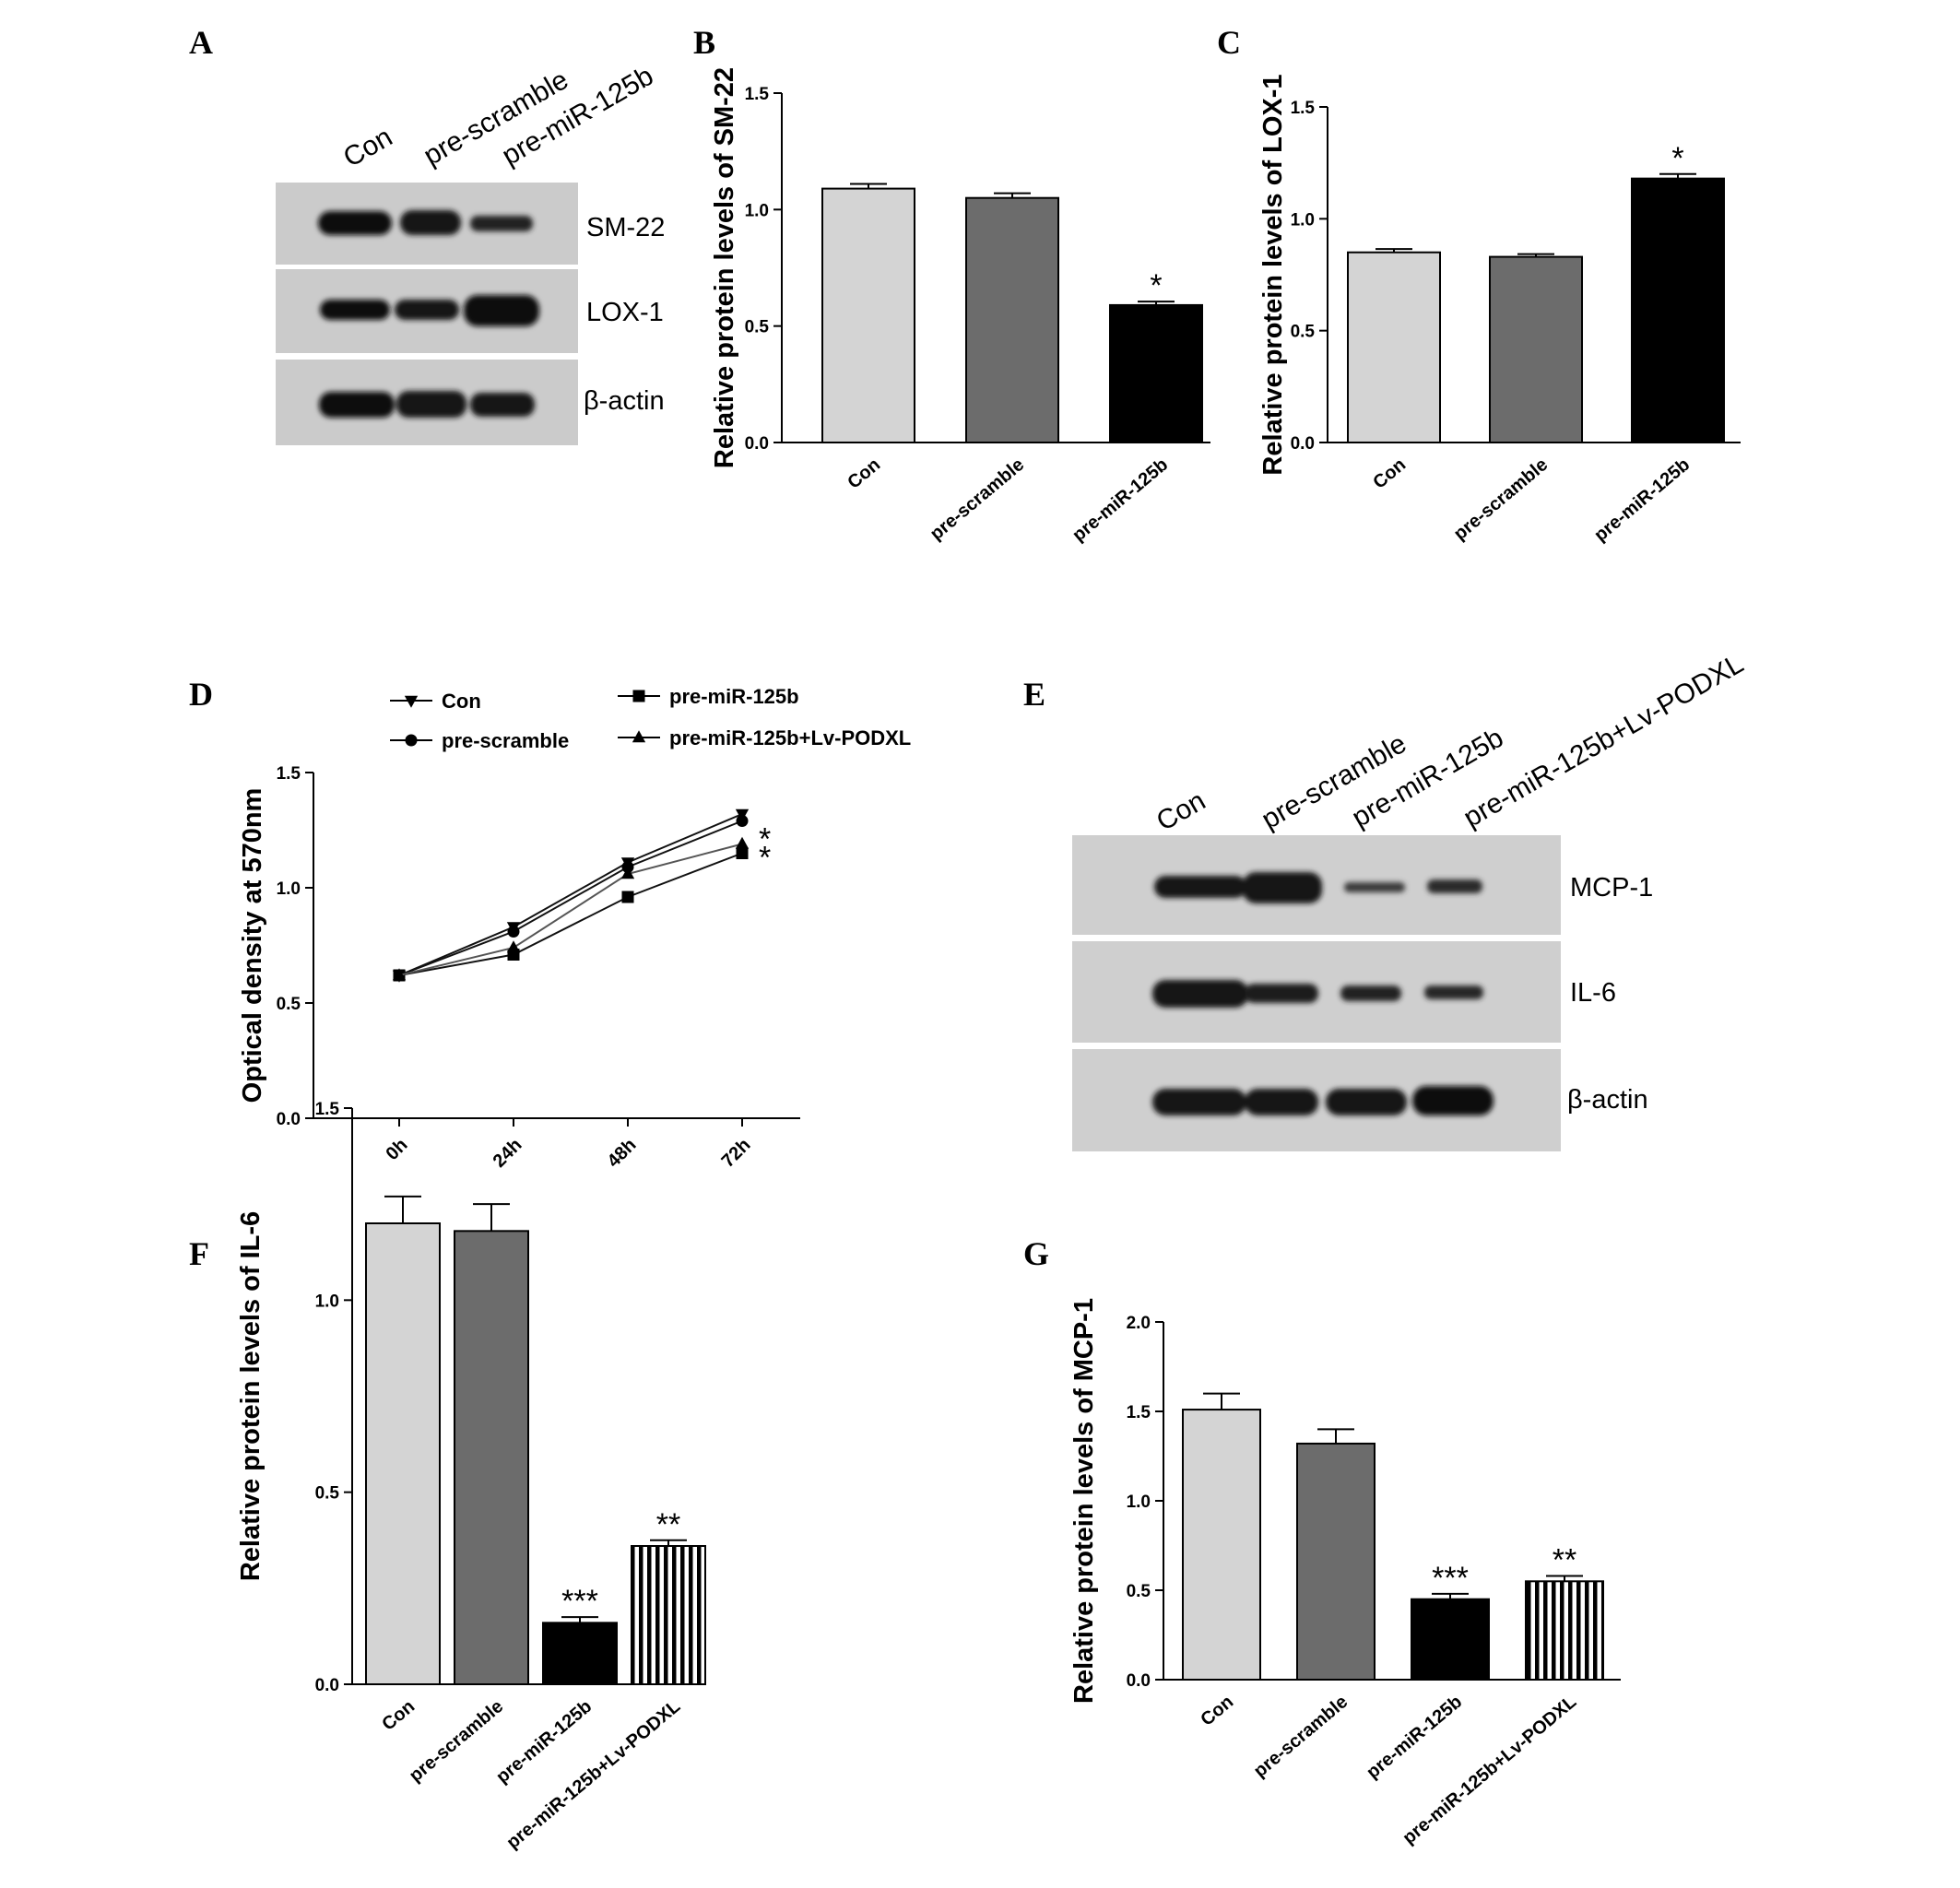 The height and width of the screenshot is (1888, 1960). Describe the element at coordinates (704, 42) in the screenshot. I see `panel-letter-B: B` at that location.